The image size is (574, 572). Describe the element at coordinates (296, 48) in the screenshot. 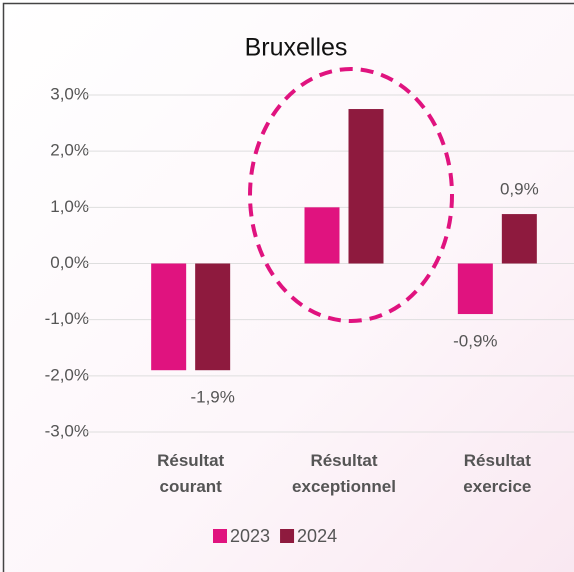

I see `chart-title: Bruxelles` at that location.